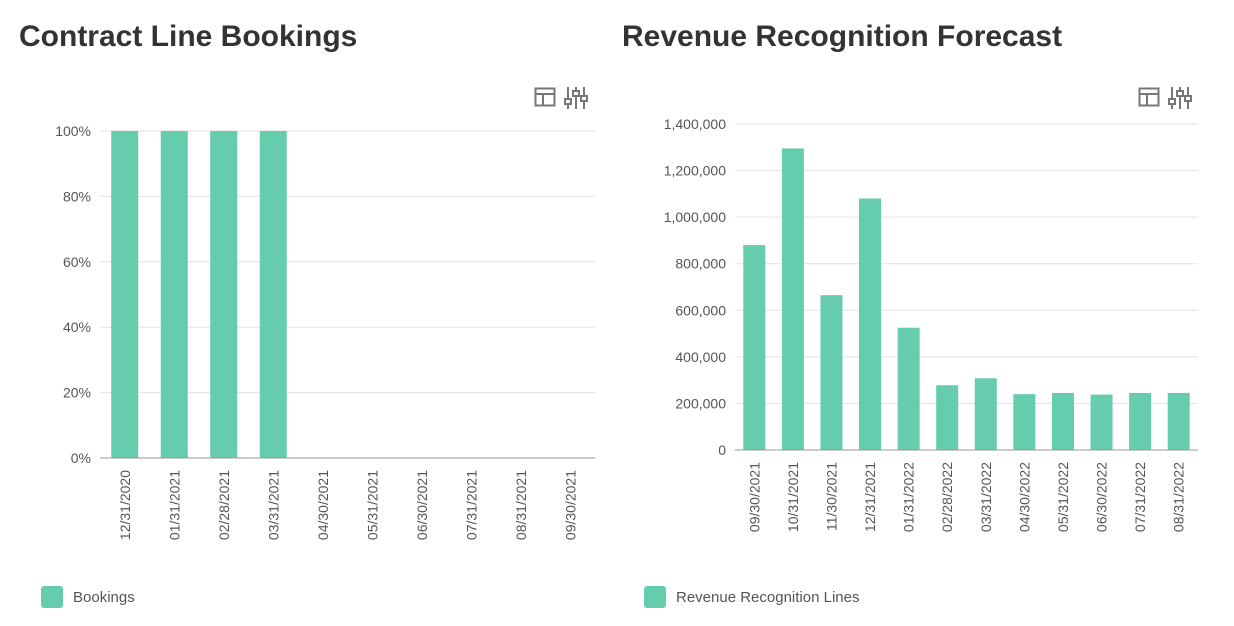 This screenshot has height=626, width=1234. I want to click on y-tick-label: 800,000, so click(700, 264).